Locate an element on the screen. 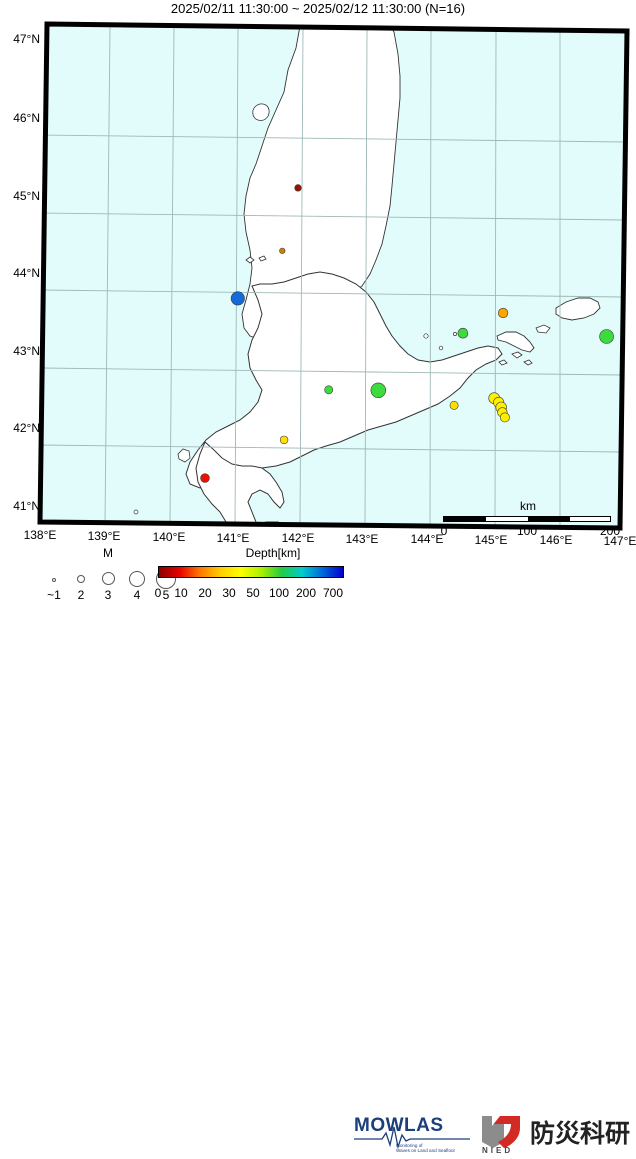 The width and height of the screenshot is (636, 1159). landmass-hokkaido is located at coordinates (344, 380).